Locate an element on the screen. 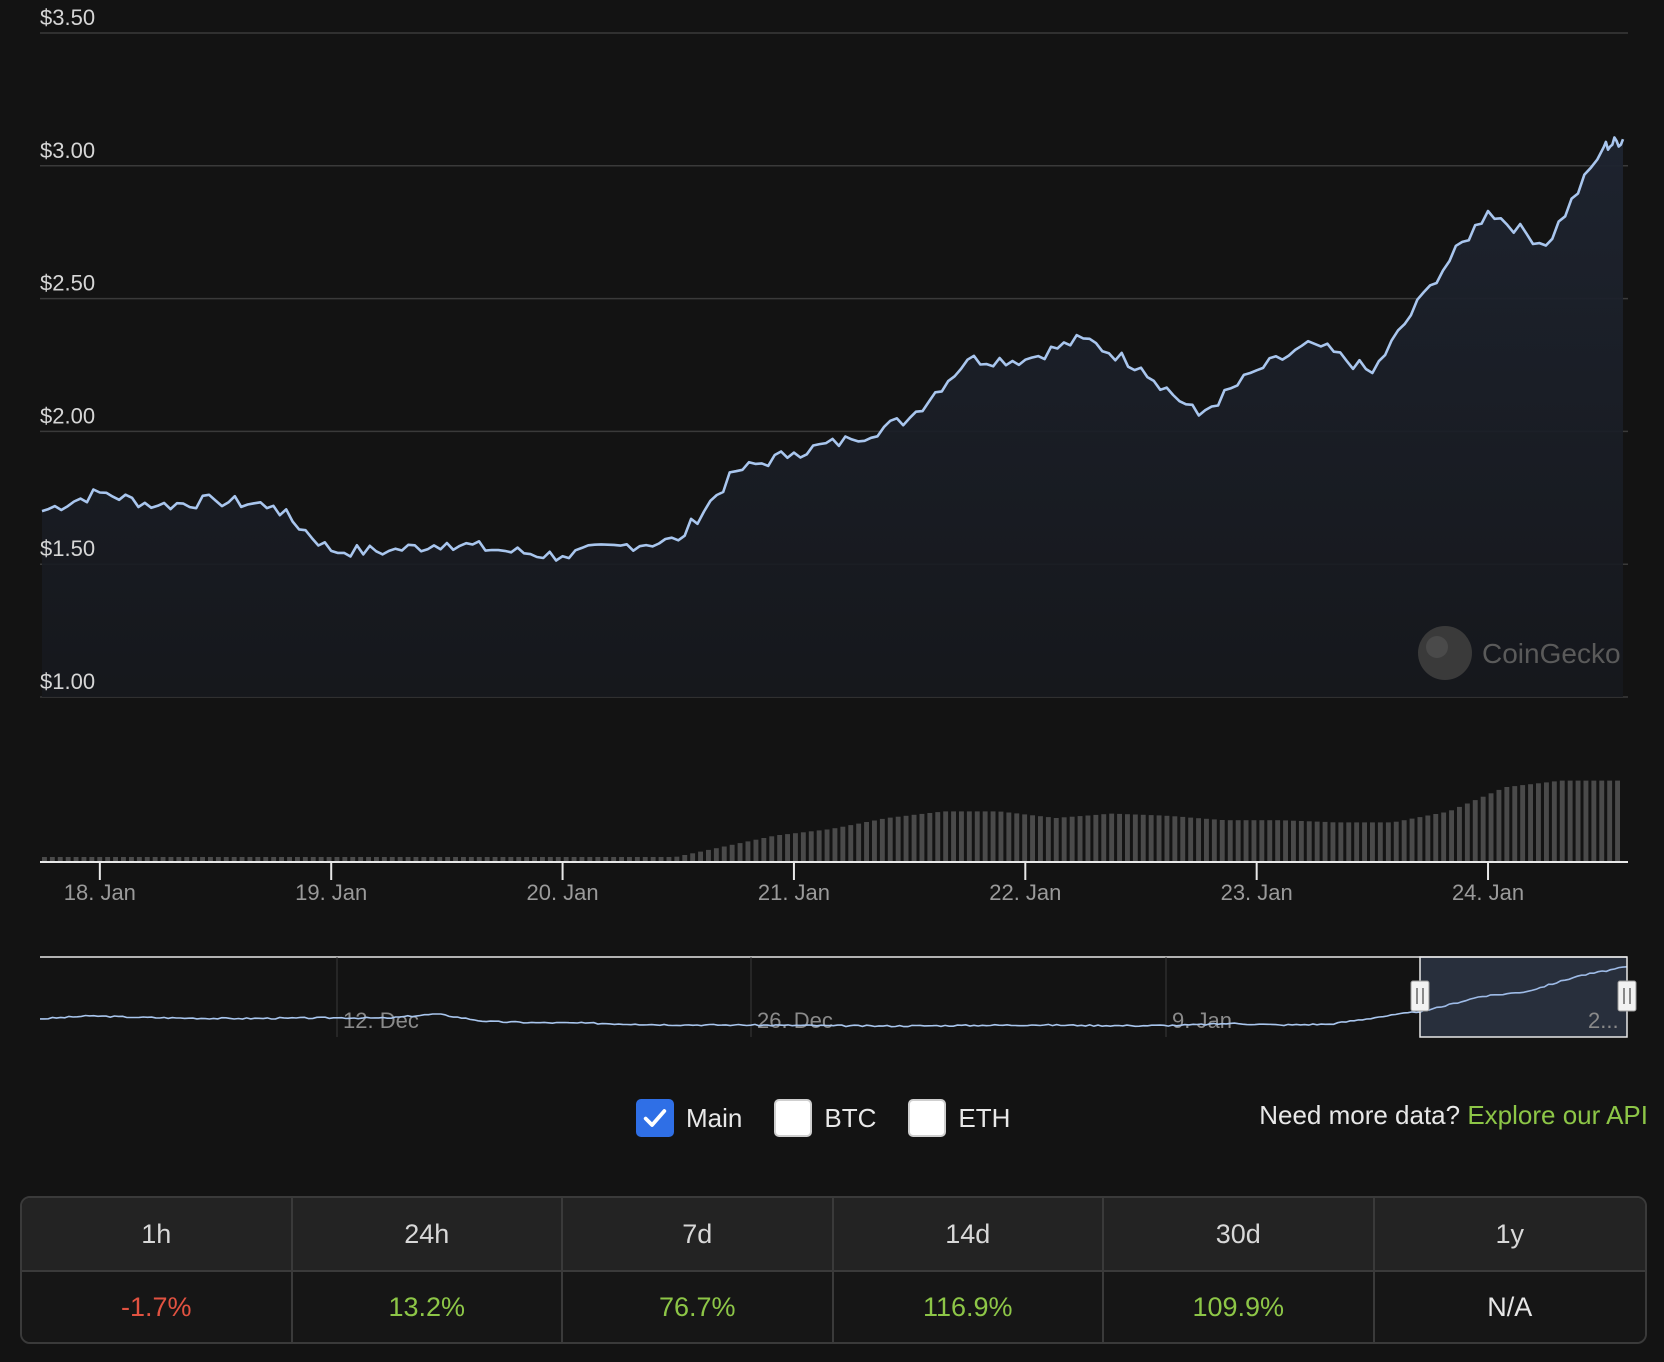 The image size is (1664, 1362). series-toggles: Main BTC ETH is located at coordinates (839, 1118).